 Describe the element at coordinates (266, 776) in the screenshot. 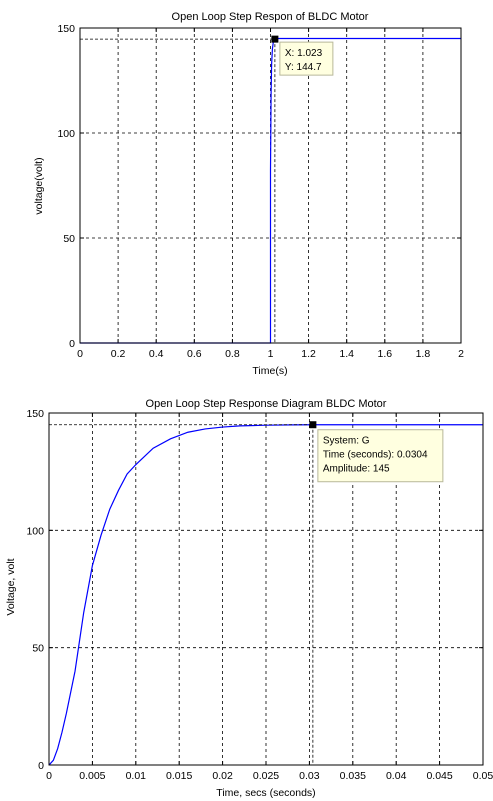

I see `x-tick-label: 0.025` at that location.